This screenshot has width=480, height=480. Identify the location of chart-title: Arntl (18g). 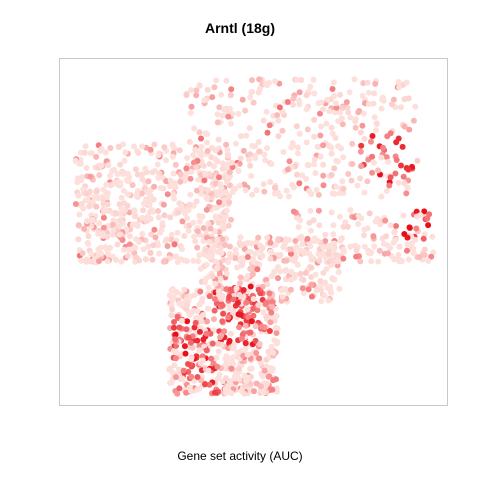
(240, 28).